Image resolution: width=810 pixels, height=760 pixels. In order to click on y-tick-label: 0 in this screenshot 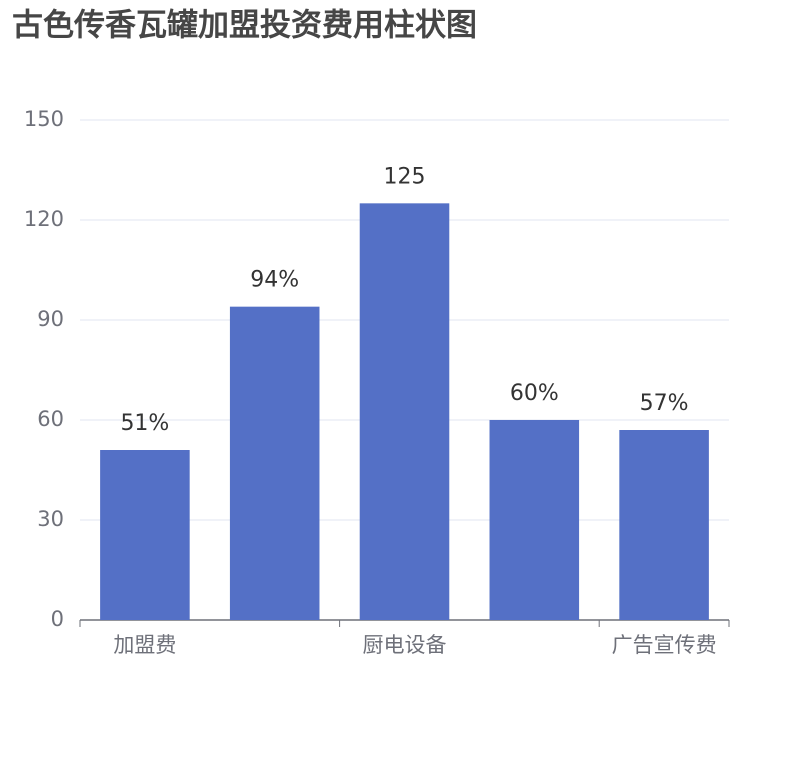, I will do `click(57, 619)`.